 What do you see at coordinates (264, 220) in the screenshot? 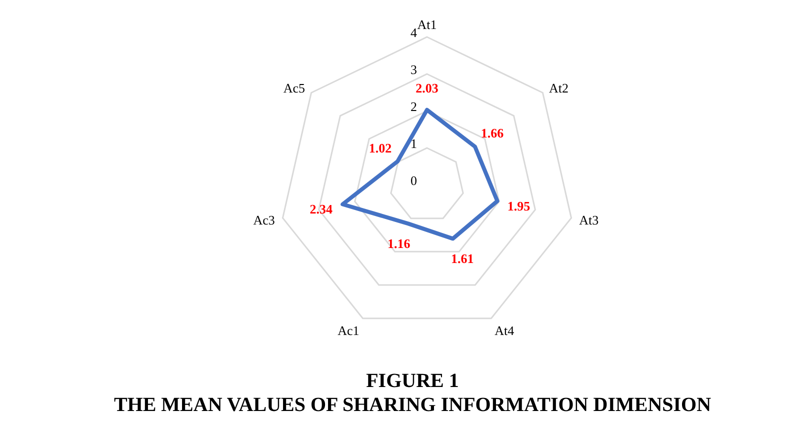
I see `spoke-label: Ac3` at bounding box center [264, 220].